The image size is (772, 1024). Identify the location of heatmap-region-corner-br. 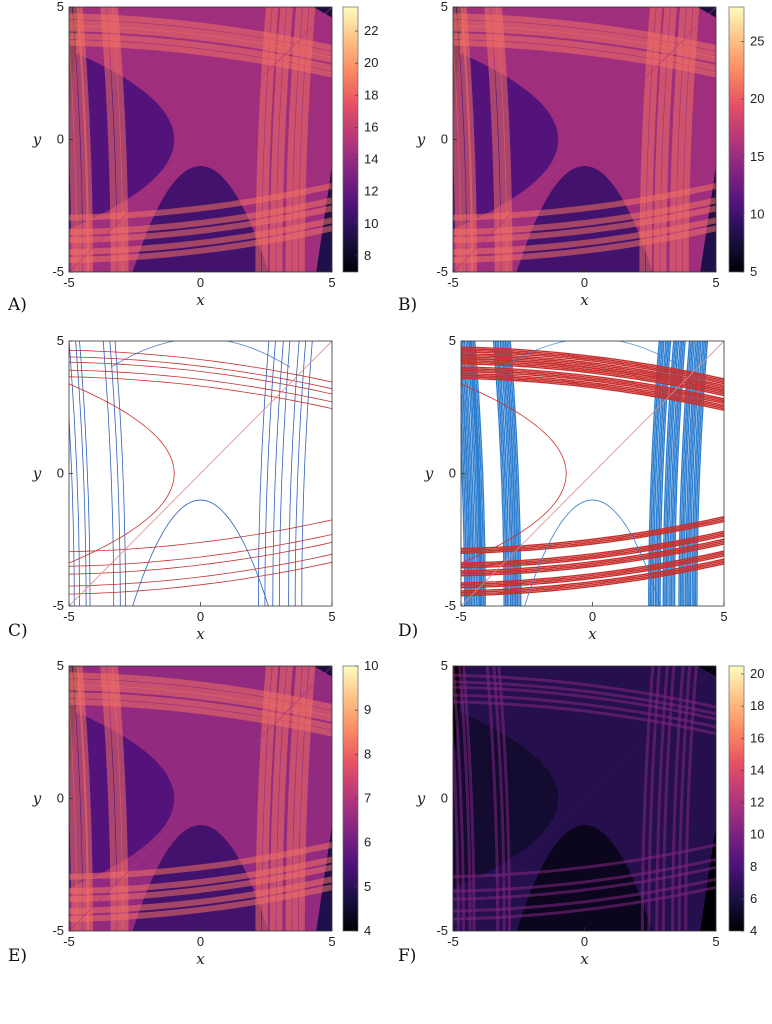
(324, 219).